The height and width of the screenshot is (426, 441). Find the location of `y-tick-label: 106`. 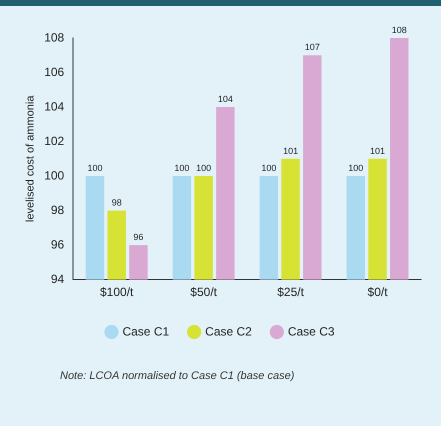

y-tick-label: 106 is located at coordinates (54, 71).